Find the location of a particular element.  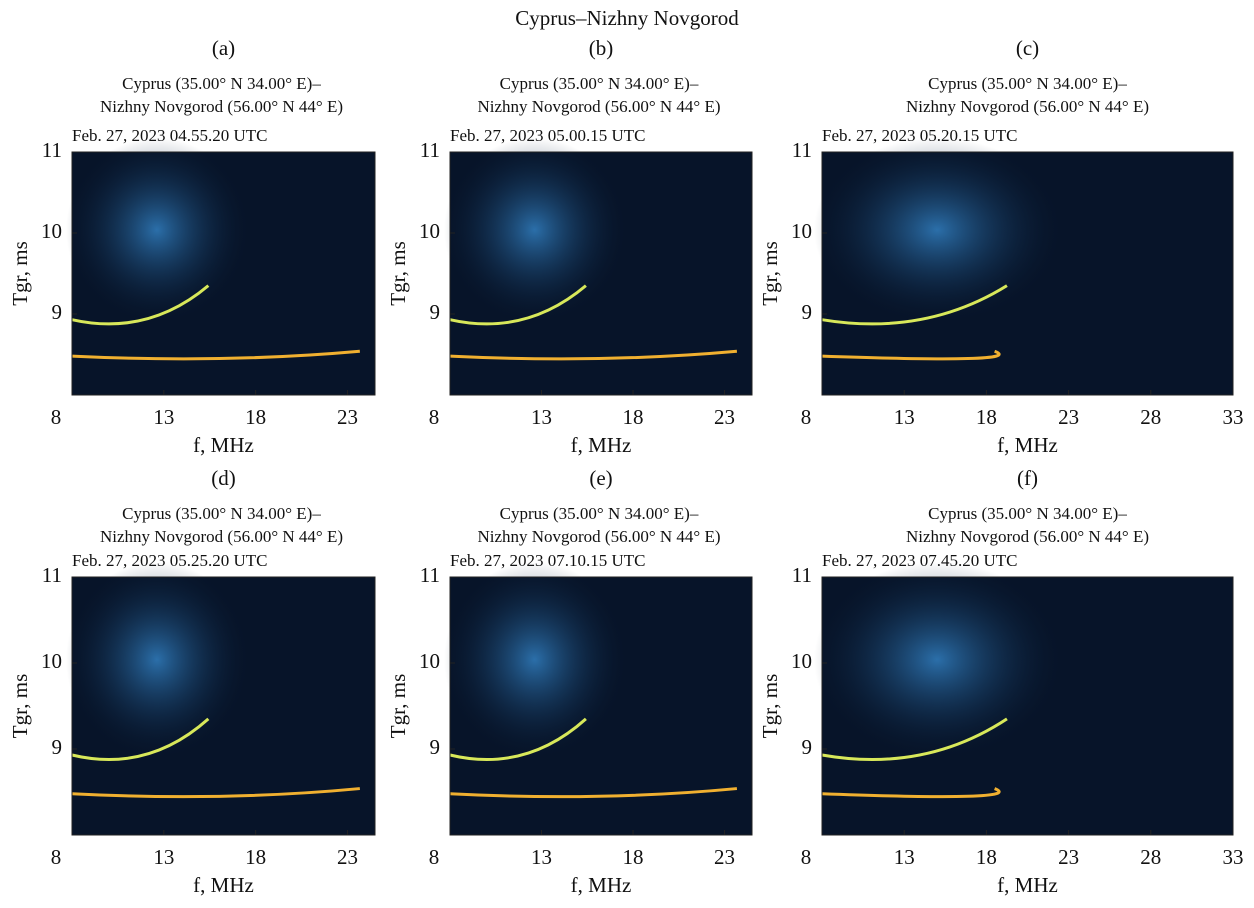

panel-label: (b) is located at coordinates (601, 48).